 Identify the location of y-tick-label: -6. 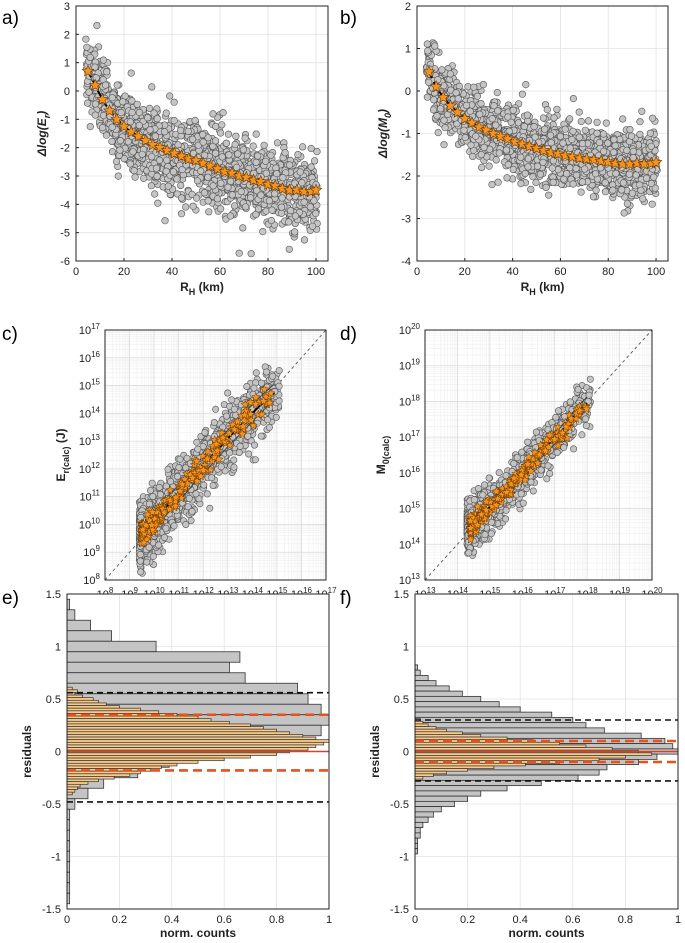
(65, 262).